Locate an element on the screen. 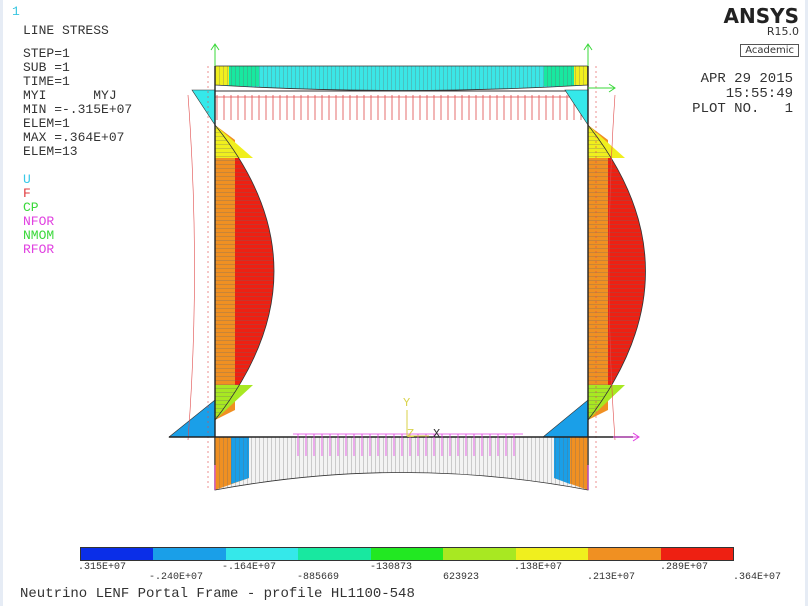  colorbar-label-1: -.240E+07 is located at coordinates (176, 577).